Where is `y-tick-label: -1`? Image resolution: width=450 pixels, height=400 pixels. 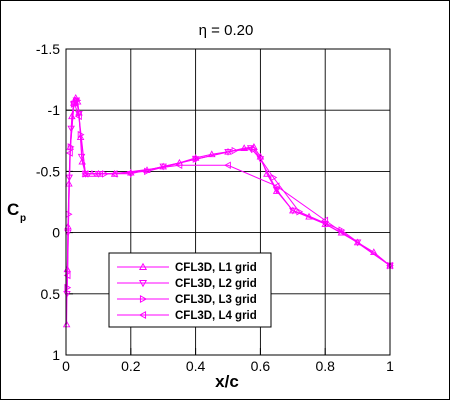
y-tick-label: -1 is located at coordinates (54, 110).